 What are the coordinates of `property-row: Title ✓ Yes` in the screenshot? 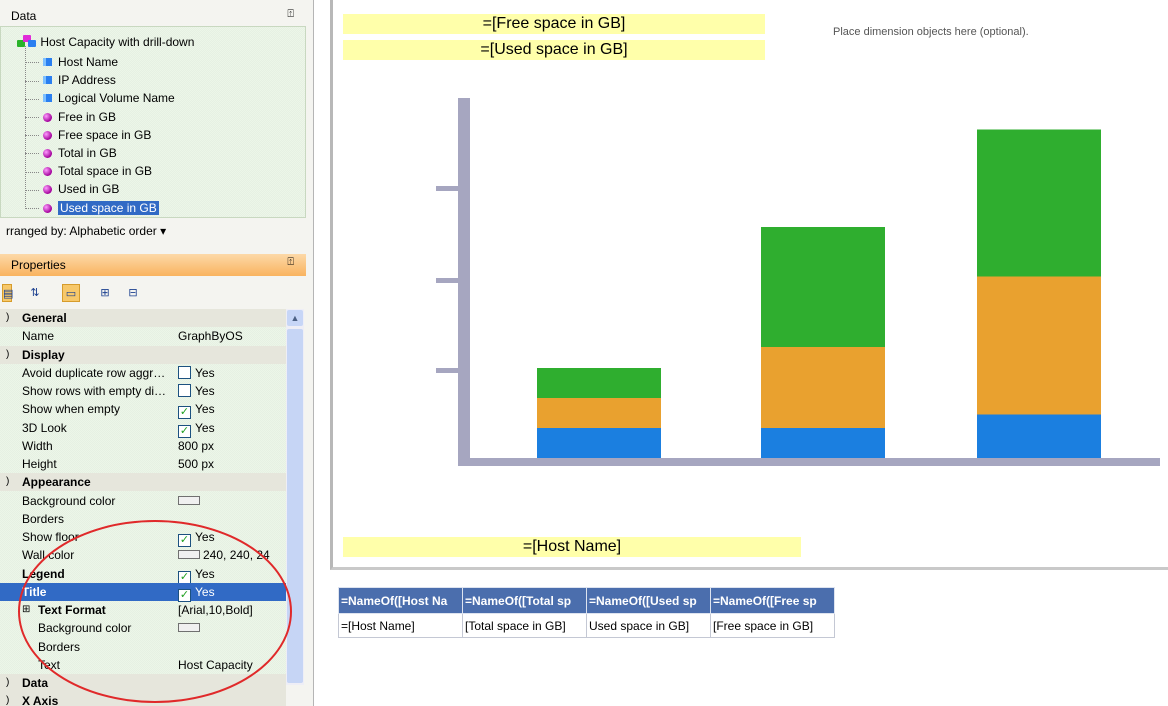 It's located at (143, 592).